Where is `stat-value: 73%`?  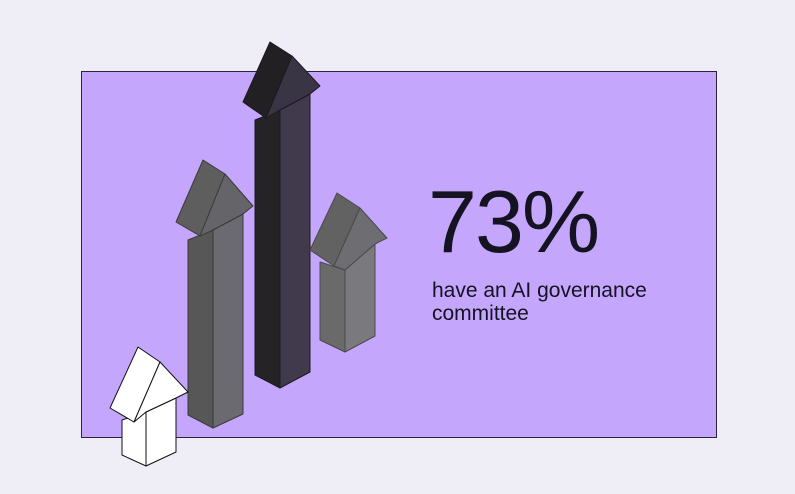
stat-value: 73% is located at coordinates (514, 221).